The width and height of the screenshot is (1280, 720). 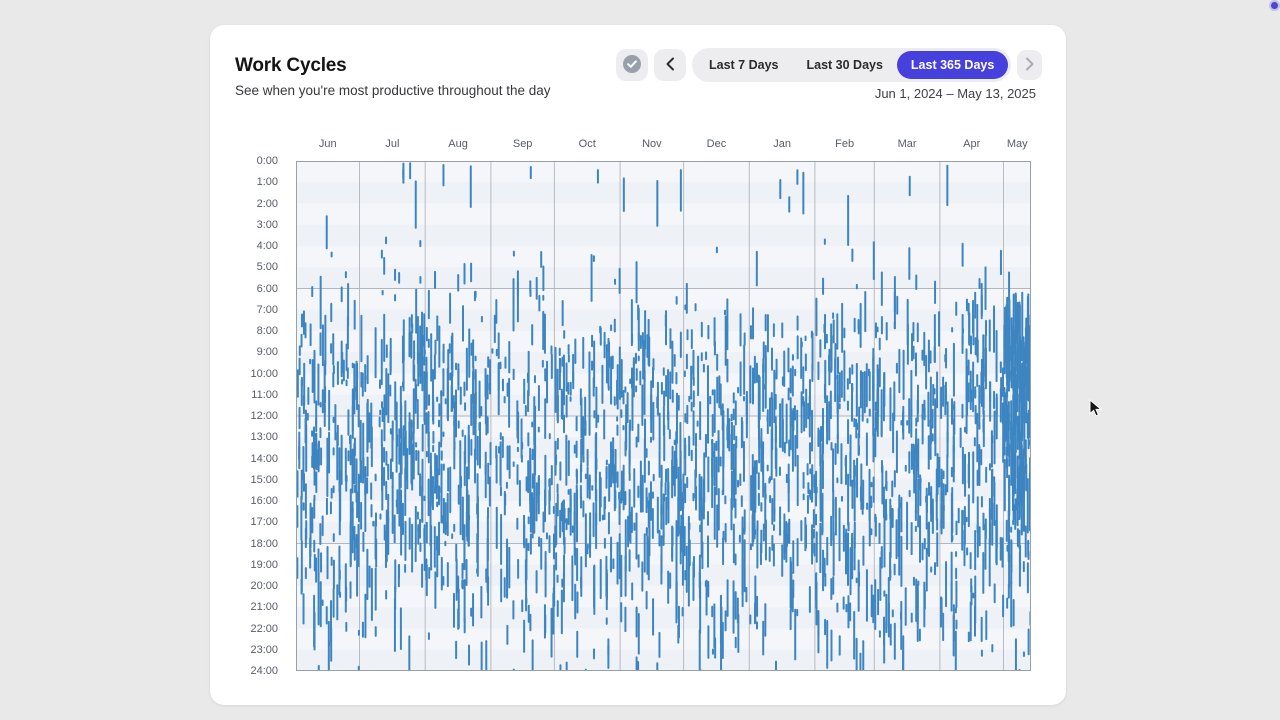 I want to click on hour-label: 23:00, so click(x=264, y=649).